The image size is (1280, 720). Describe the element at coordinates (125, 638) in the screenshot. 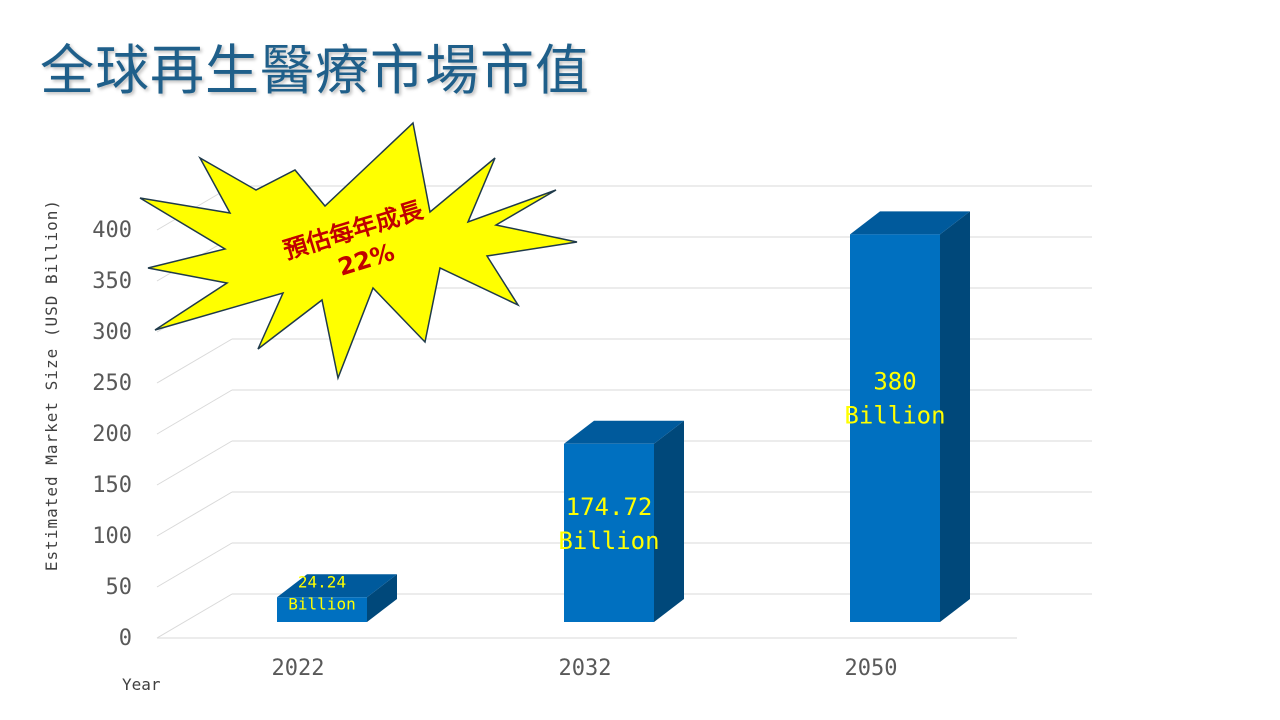

I see `y-tick-label: 0` at that location.